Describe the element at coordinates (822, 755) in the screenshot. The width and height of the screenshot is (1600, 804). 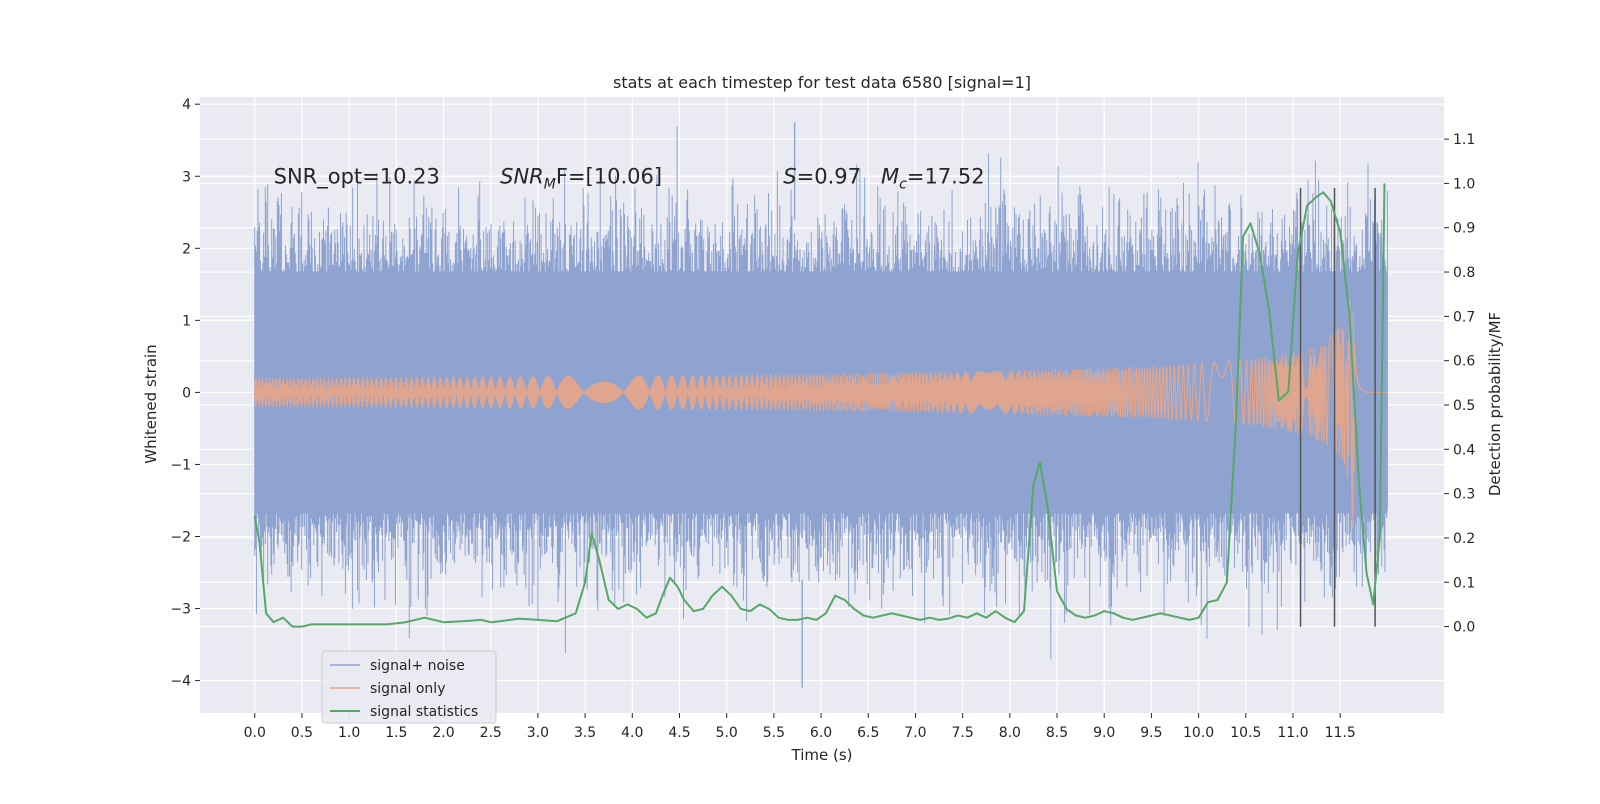
I see `x-axis-label: Time (s)` at that location.